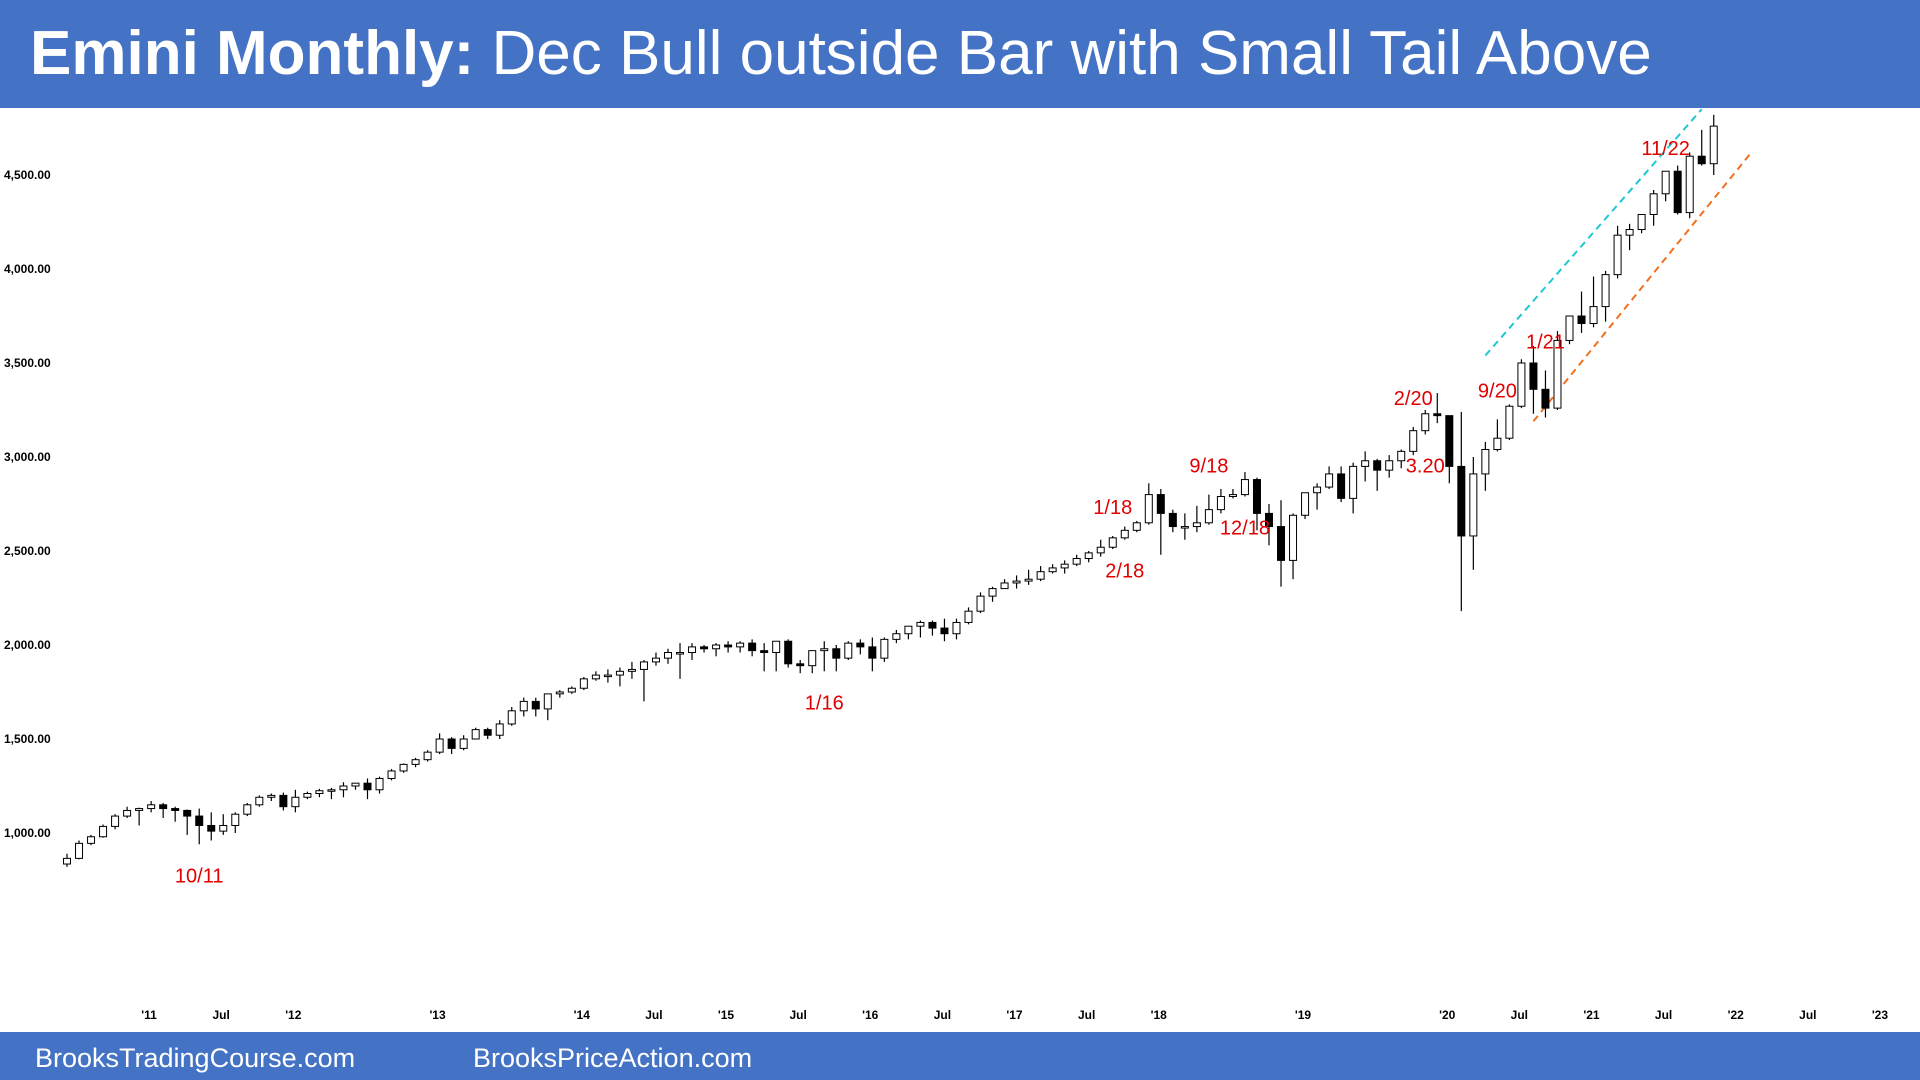  I want to click on title-banner, so click(960, 54).